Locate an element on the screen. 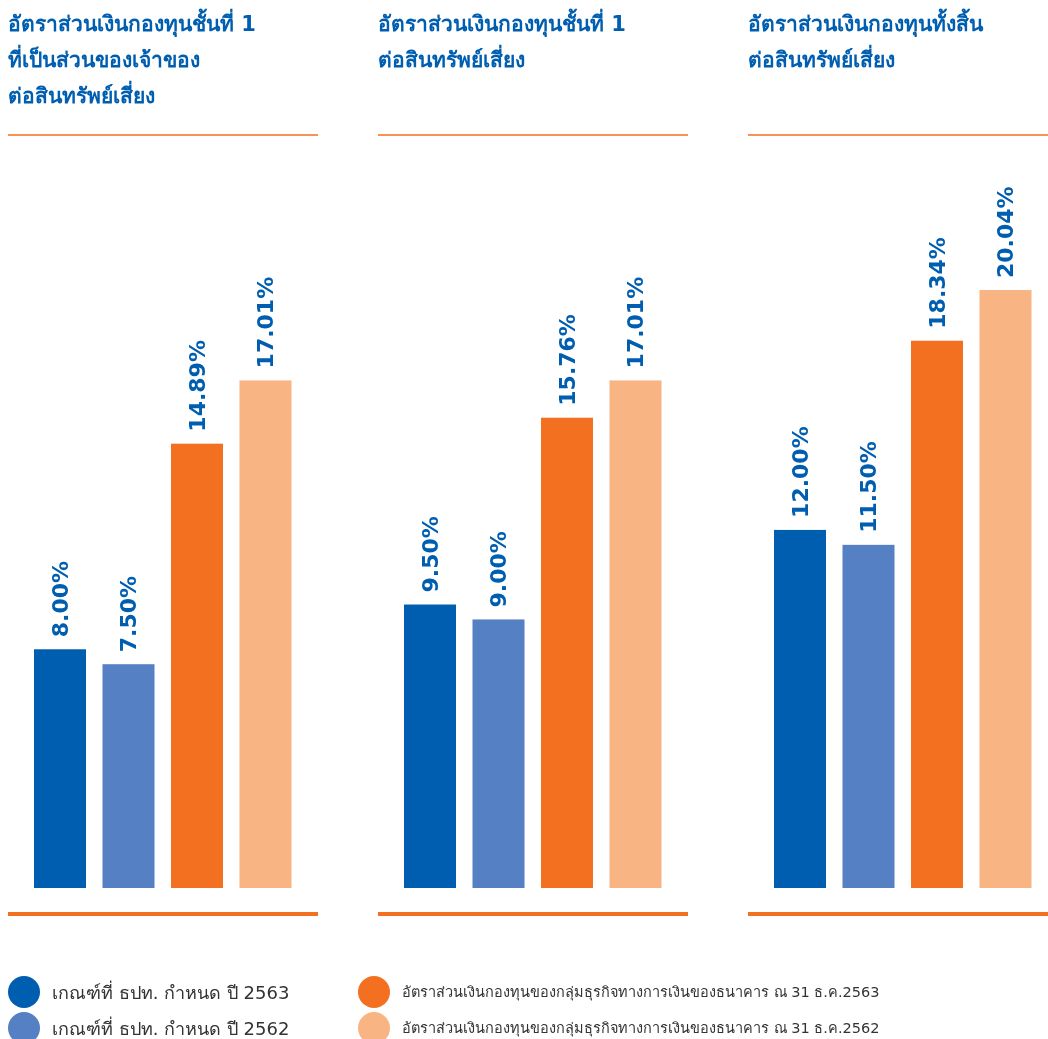 The image size is (1048, 1039). data-label: 15.76% is located at coordinates (567, 360).